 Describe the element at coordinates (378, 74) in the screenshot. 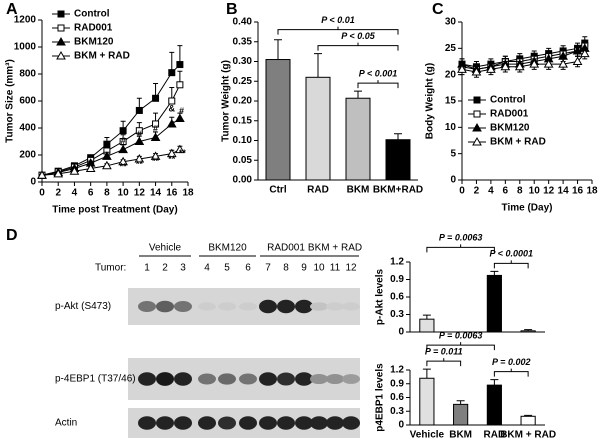

I see `p-value: P < 0.001` at that location.